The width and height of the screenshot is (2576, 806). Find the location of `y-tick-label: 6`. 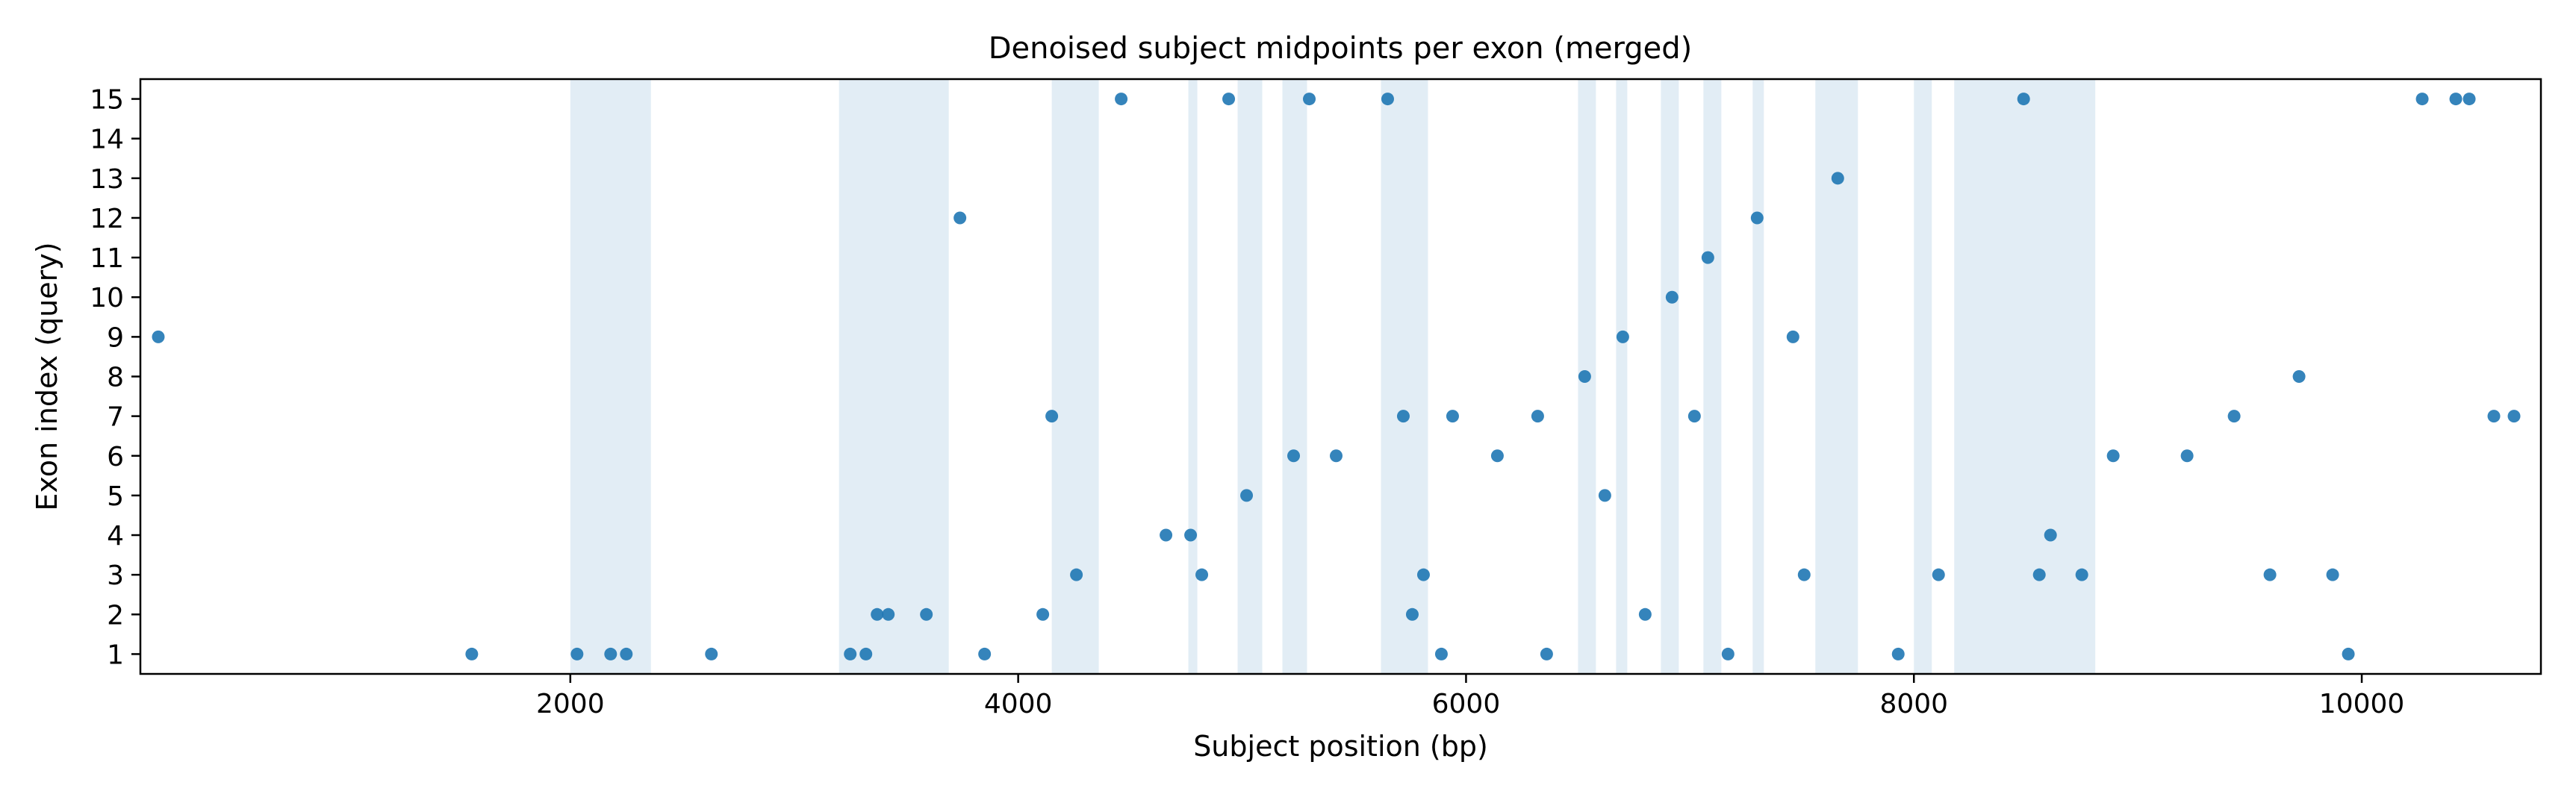

y-tick-label: 6 is located at coordinates (115, 457).